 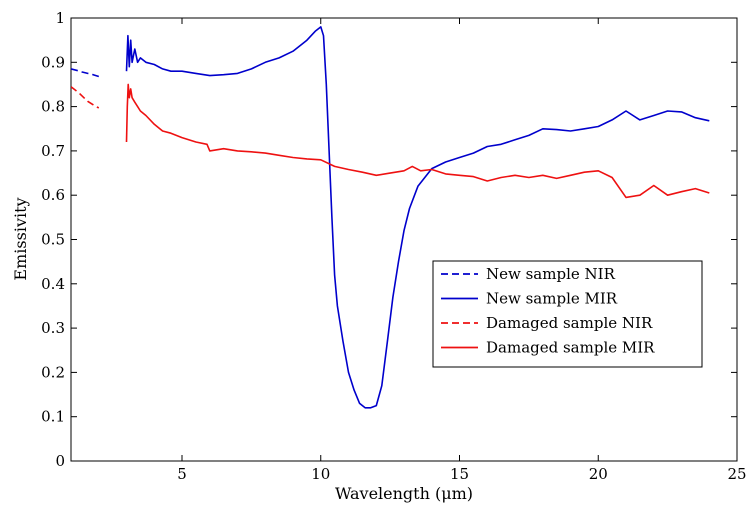 What do you see at coordinates (53, 62) in the screenshot?
I see `y-tick-label: 0.9` at bounding box center [53, 62].